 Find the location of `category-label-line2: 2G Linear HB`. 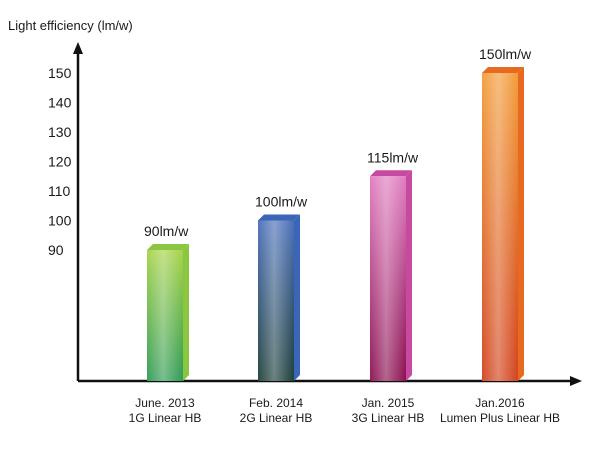

category-label-line2: 2G Linear HB is located at coordinates (276, 418).